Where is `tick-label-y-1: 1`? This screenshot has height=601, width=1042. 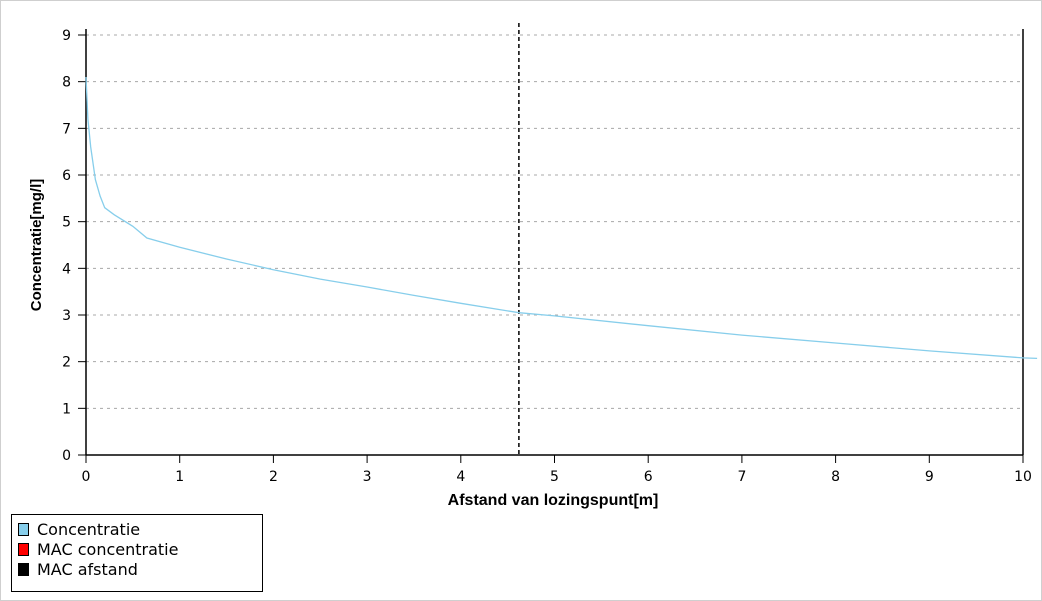
tick-label-y-1: 1 is located at coordinates (66, 409).